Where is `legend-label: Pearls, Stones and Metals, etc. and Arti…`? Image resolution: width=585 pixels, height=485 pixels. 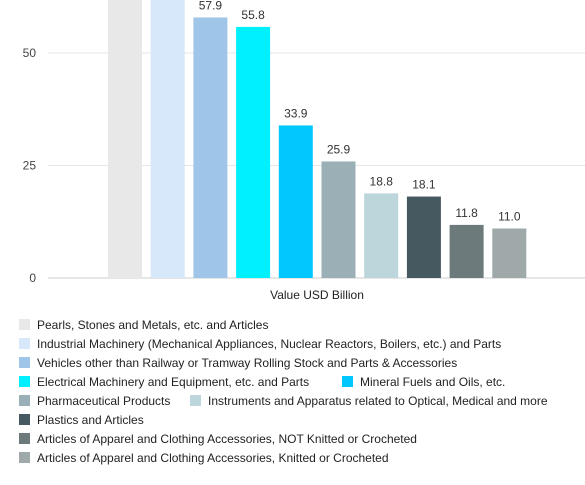
legend-label: Pearls, Stones and Metals, etc. and Arti… is located at coordinates (152, 325).